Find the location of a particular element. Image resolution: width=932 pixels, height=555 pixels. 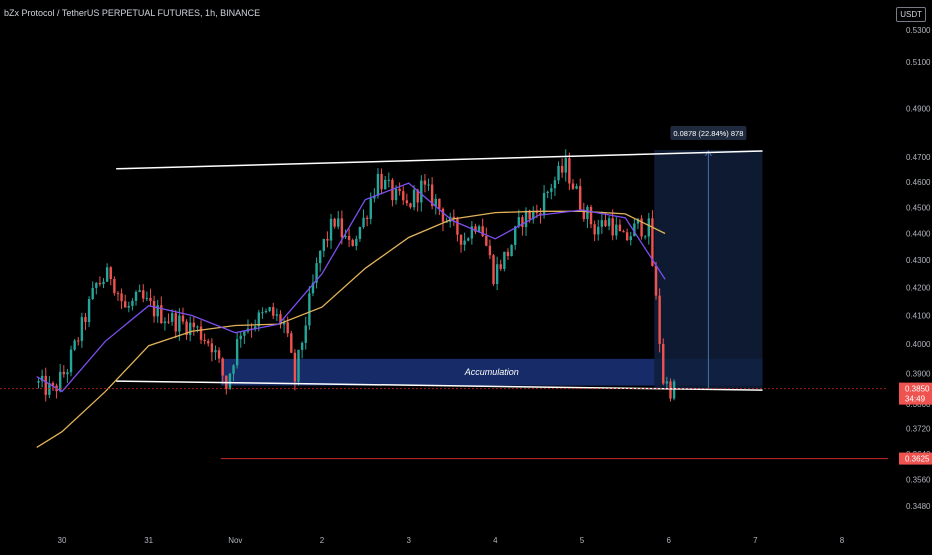

currency-label: USDT is located at coordinates (911, 14).